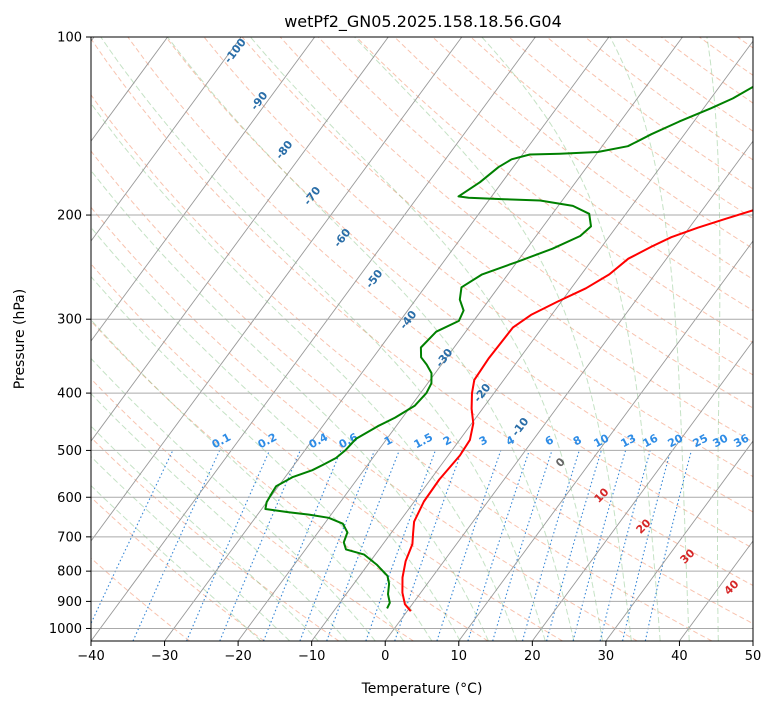  What do you see at coordinates (602, 440) in the screenshot?
I see `mixing-ratio-label: 10` at bounding box center [602, 440].